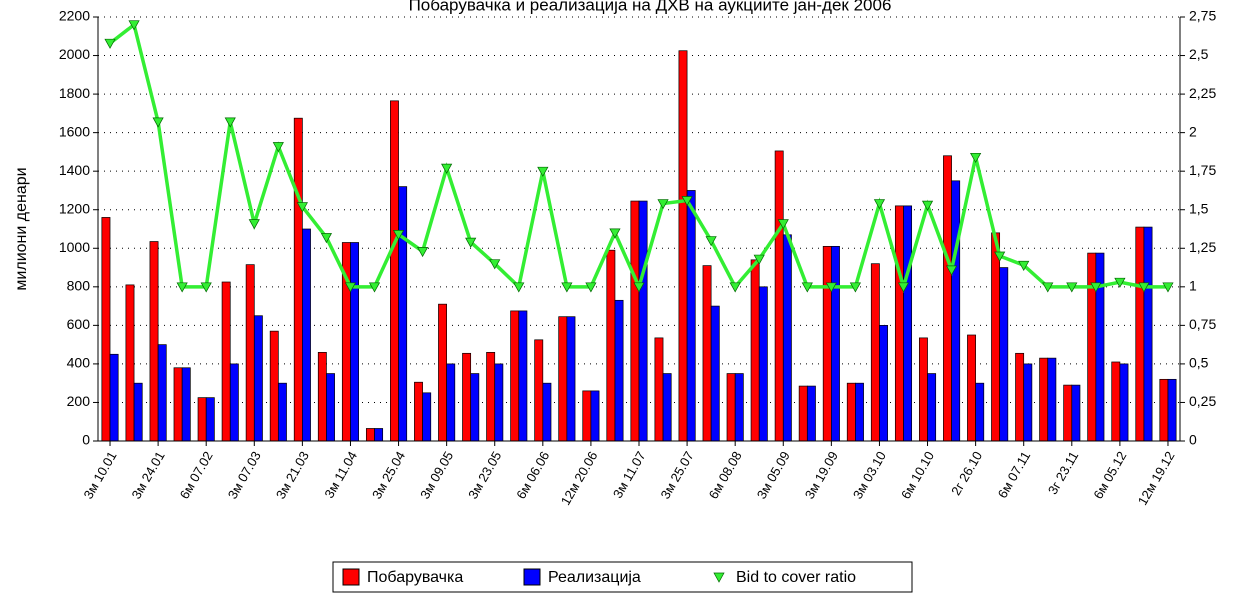 This screenshot has width=1251, height=595. Describe the element at coordinates (532, 475) in the screenshot. I see `x-tick-label: 6м 06.06` at that location.